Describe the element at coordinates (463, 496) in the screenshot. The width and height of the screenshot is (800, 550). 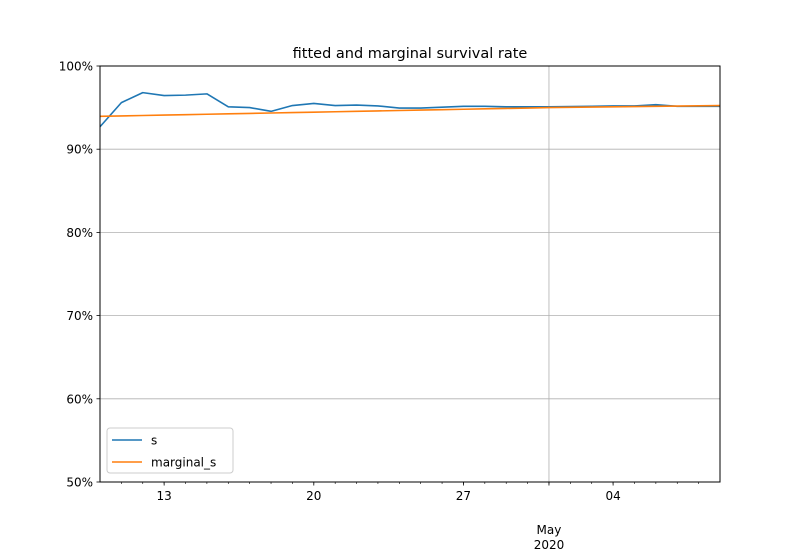
I see `x-tick-label: 27` at that location.